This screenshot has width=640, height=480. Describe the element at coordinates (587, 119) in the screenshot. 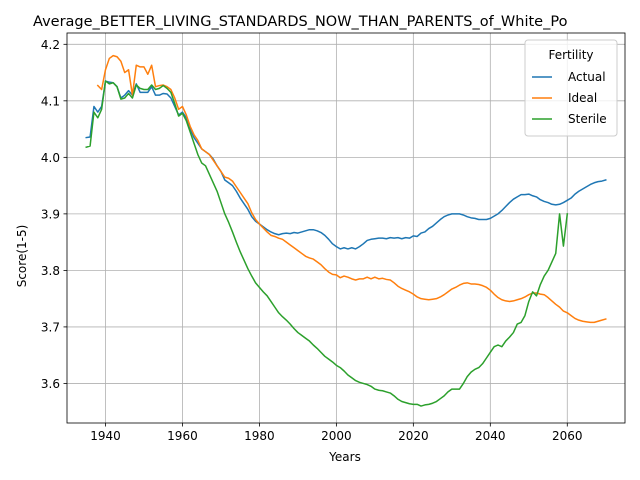

I see `legend-label-sterile: Sterile` at that location.